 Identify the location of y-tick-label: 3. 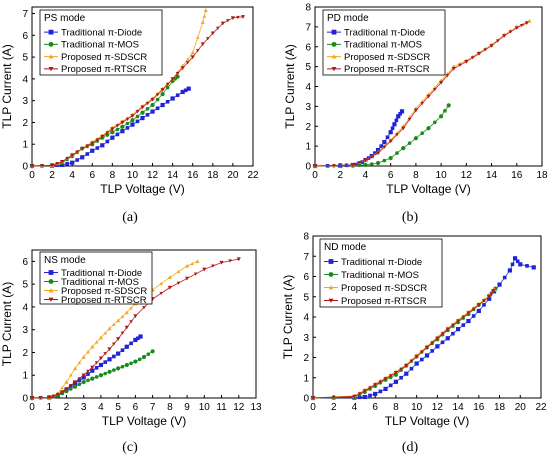
(25, 101).